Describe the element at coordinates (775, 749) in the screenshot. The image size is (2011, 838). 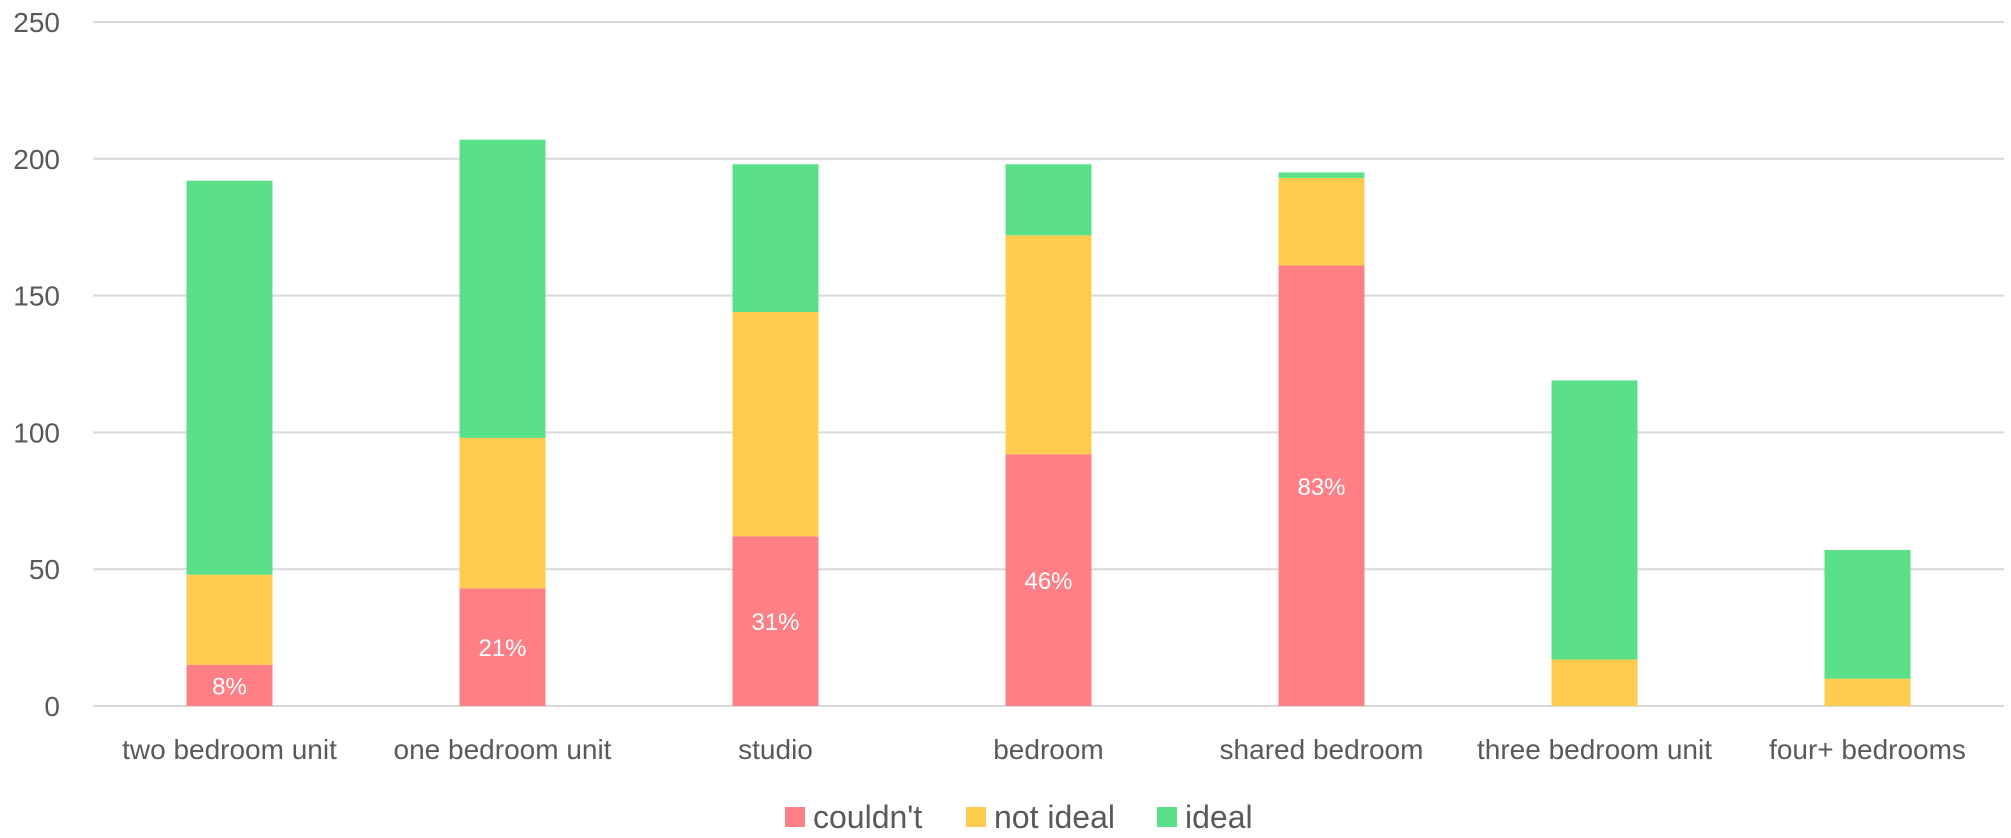
I see `x-tick-label: studio` at that location.